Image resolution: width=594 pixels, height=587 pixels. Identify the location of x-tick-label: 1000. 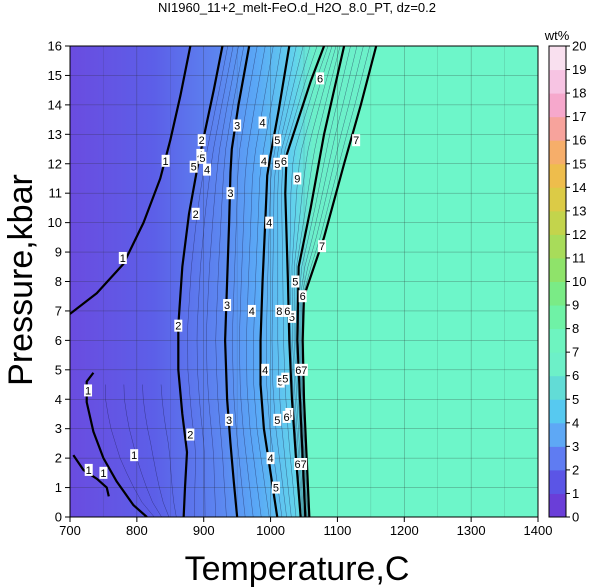
(270, 530).